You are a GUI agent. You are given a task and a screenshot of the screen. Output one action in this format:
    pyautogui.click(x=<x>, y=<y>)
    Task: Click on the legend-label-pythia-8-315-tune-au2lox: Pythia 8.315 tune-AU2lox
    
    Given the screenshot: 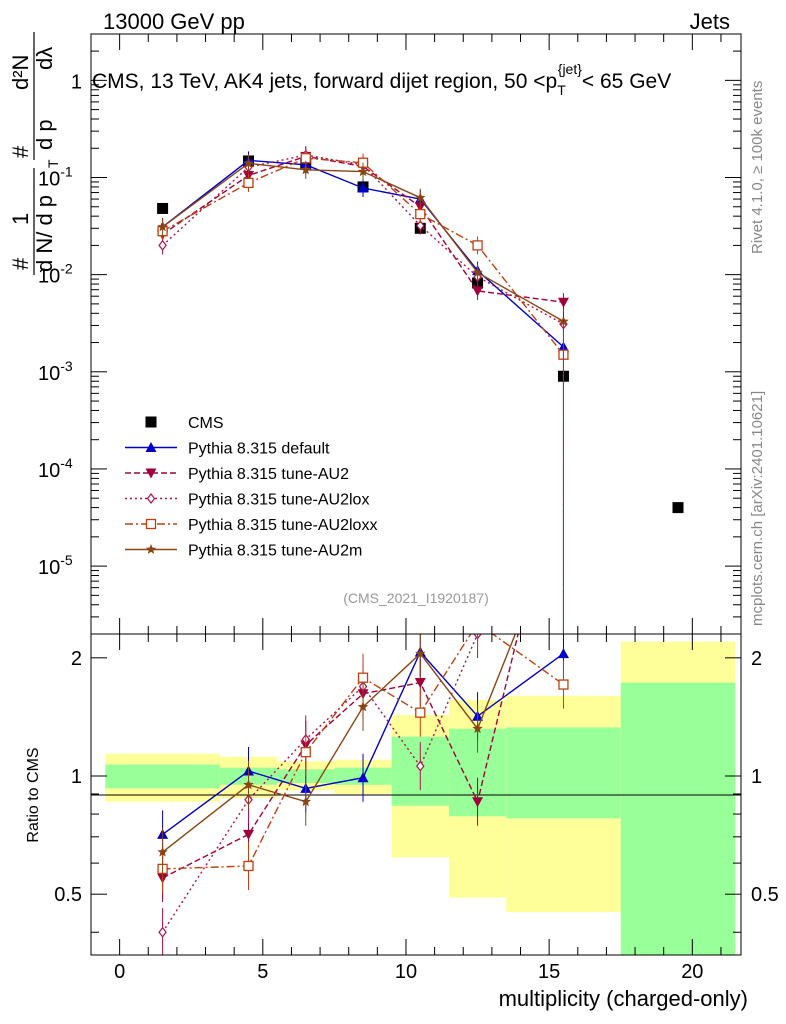 What is the action you would take?
    pyautogui.click(x=278, y=500)
    